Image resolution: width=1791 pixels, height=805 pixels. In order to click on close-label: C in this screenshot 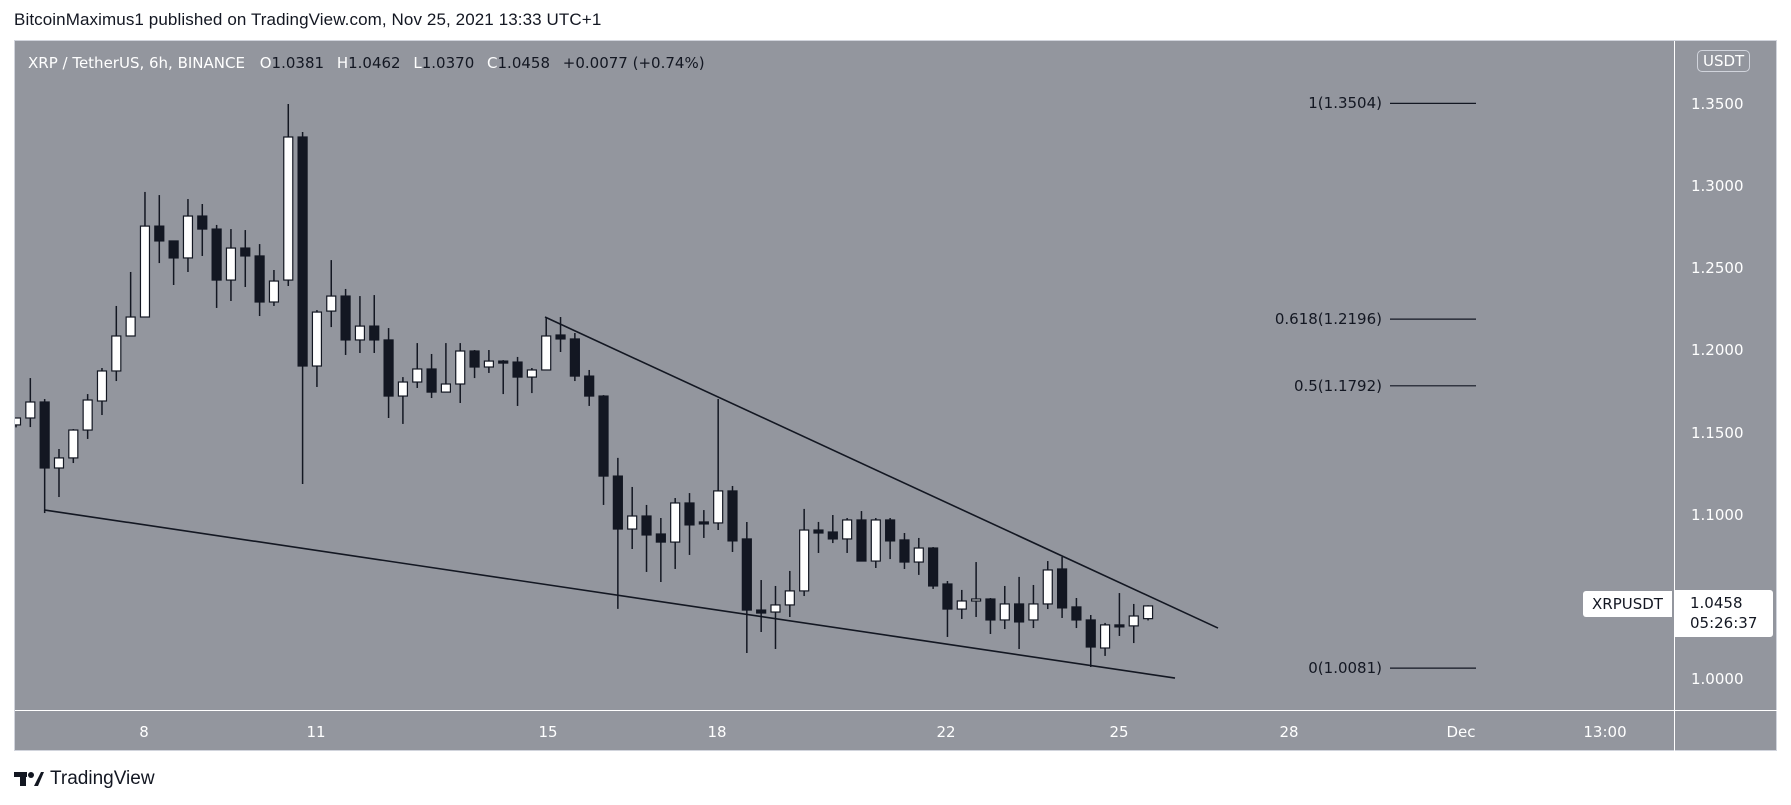, I will do `click(492, 63)`.